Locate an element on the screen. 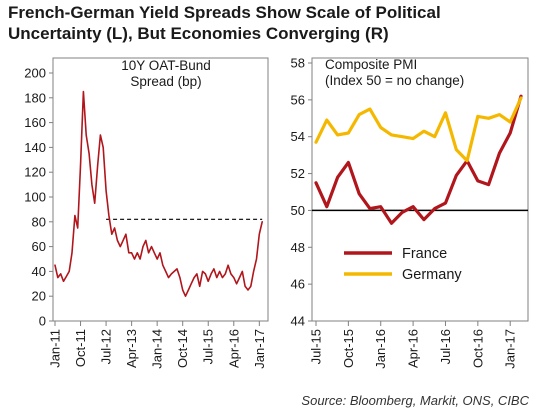  left-y-tick-label: 20 is located at coordinates (39, 296).